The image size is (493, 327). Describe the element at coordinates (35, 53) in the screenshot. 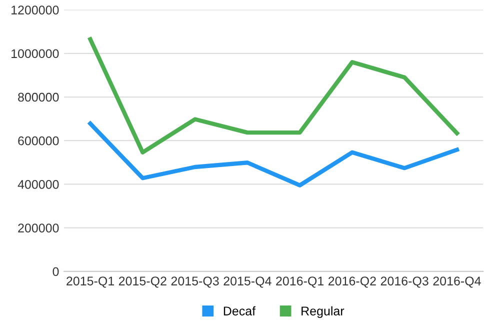

I see `y-tick-label: 1000000` at that location.